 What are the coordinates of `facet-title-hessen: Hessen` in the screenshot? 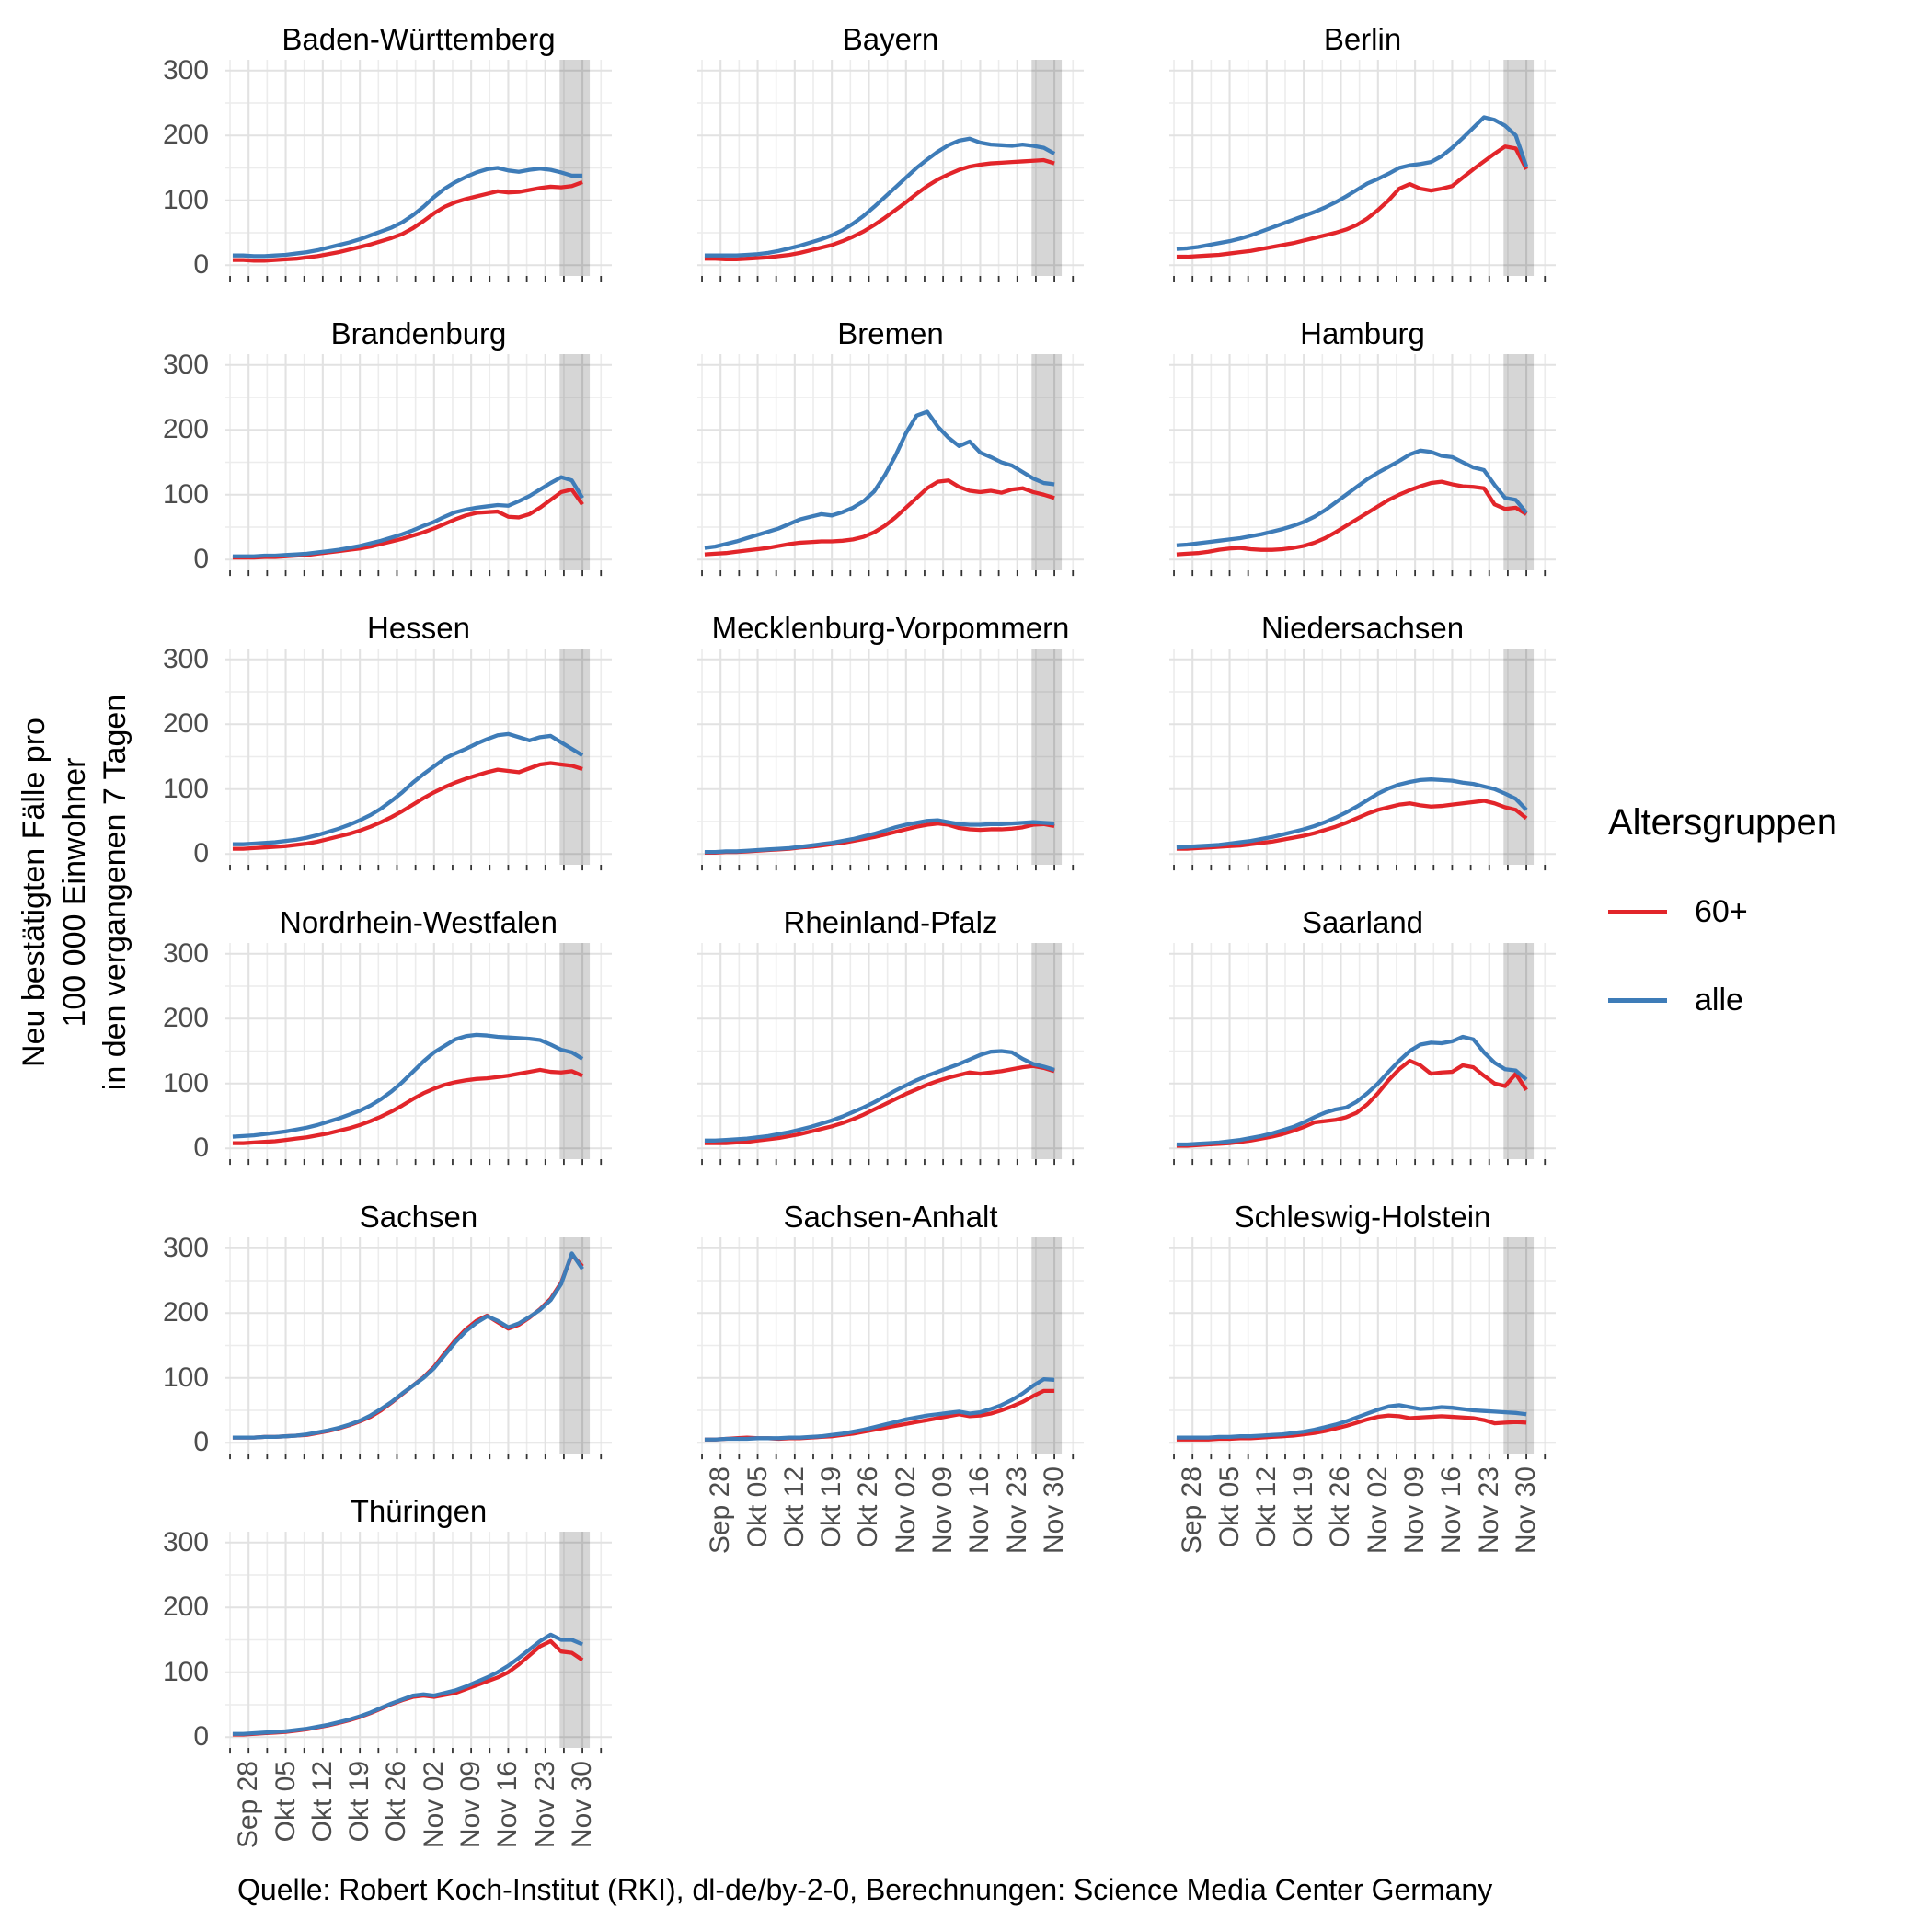 It's located at (418, 628).